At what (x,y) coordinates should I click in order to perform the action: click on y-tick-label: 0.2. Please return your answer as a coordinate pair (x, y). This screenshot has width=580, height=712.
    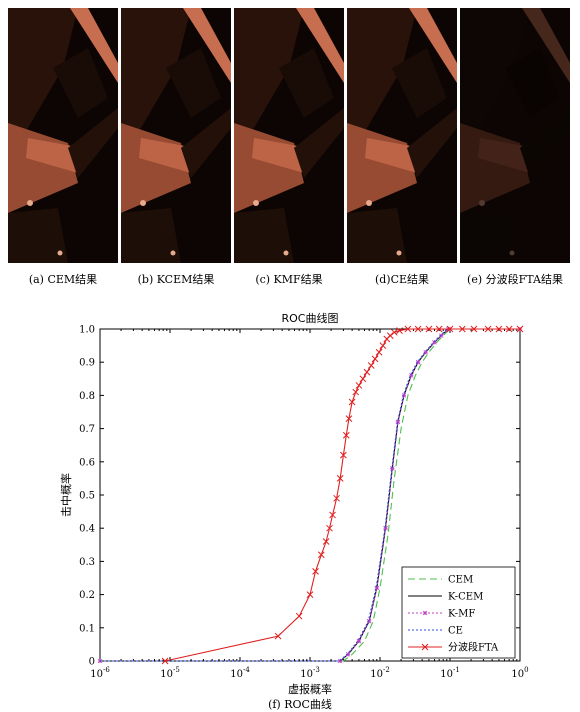
    Looking at the image, I should click on (87, 595).